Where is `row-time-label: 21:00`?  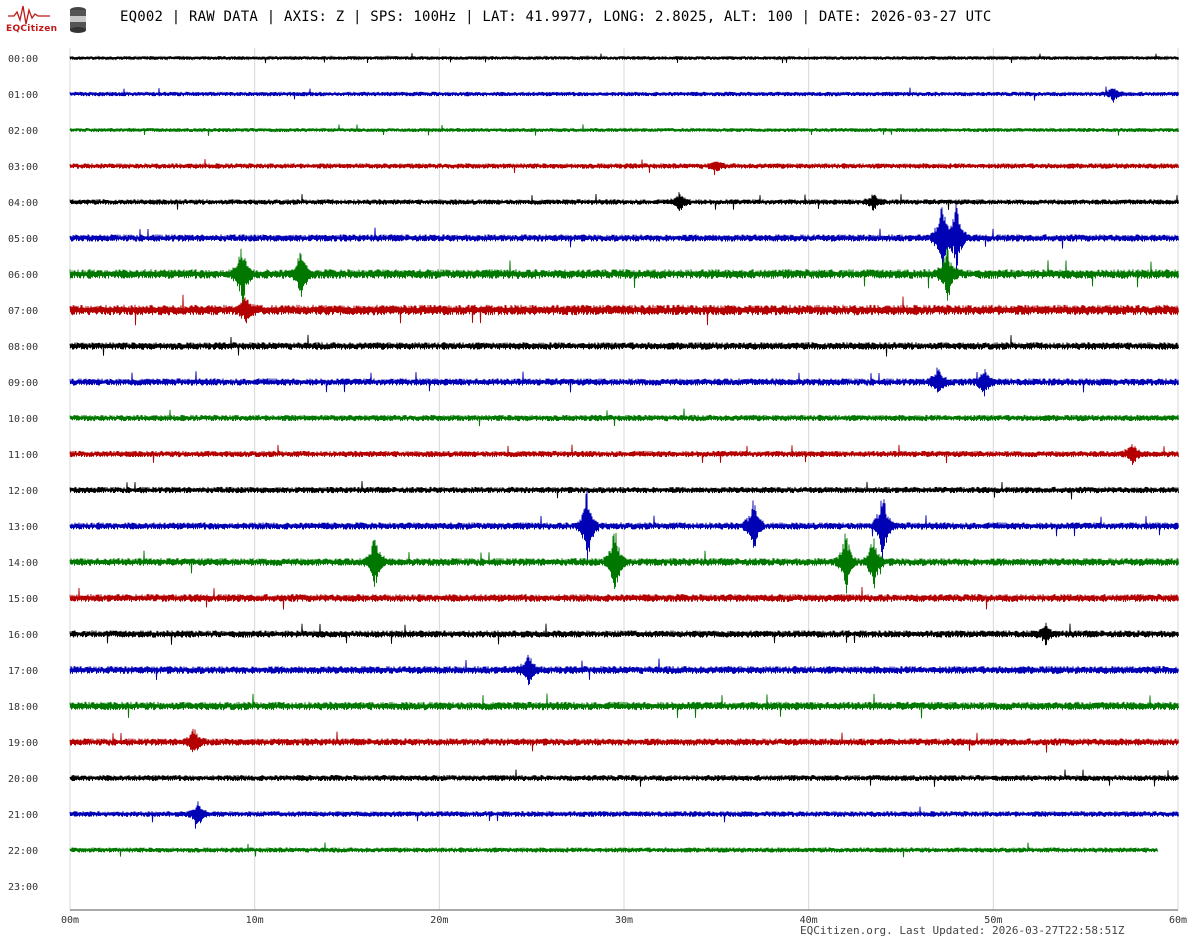
row-time-label: 21:00 is located at coordinates (23, 815).